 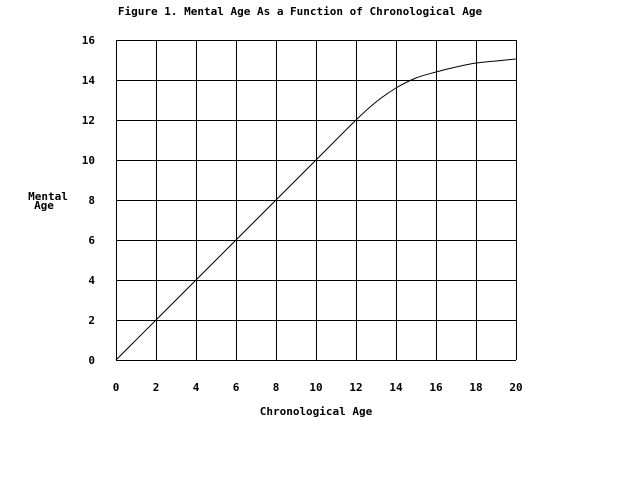 I want to click on x-axis-label: Chronological Age, so click(x=316, y=411).